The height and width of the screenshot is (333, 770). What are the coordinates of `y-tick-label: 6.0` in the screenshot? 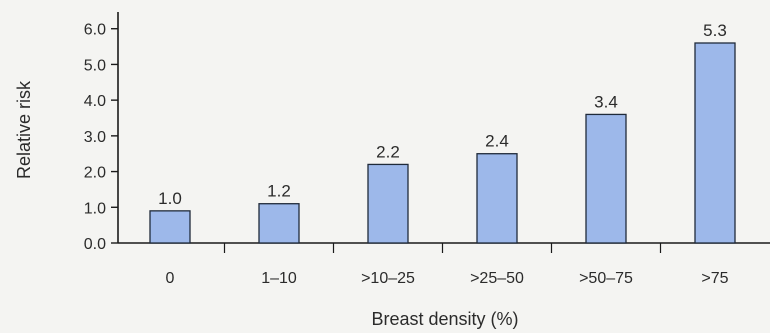 It's located at (95, 30).